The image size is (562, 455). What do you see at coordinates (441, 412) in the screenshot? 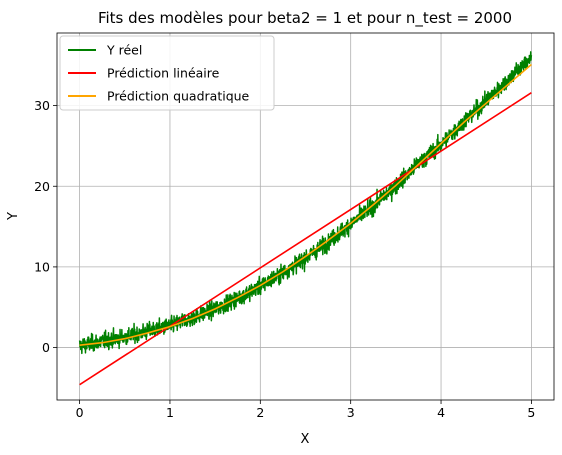
I see `x-tick-label: 4` at bounding box center [441, 412].